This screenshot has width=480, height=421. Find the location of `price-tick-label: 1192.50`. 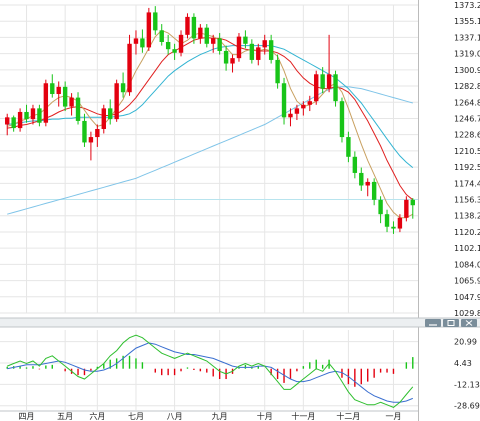

price-tick-label: 1192.50 is located at coordinates (467, 167).